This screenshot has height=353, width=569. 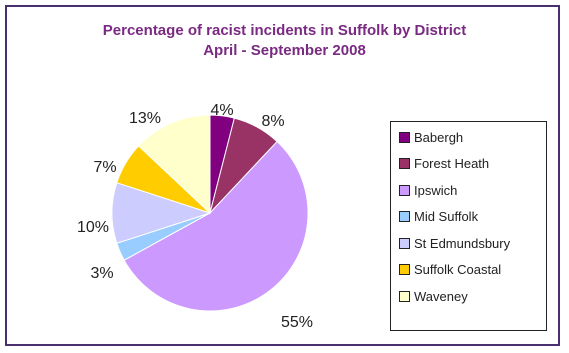 I want to click on legend-label: Babergh, so click(x=439, y=137).